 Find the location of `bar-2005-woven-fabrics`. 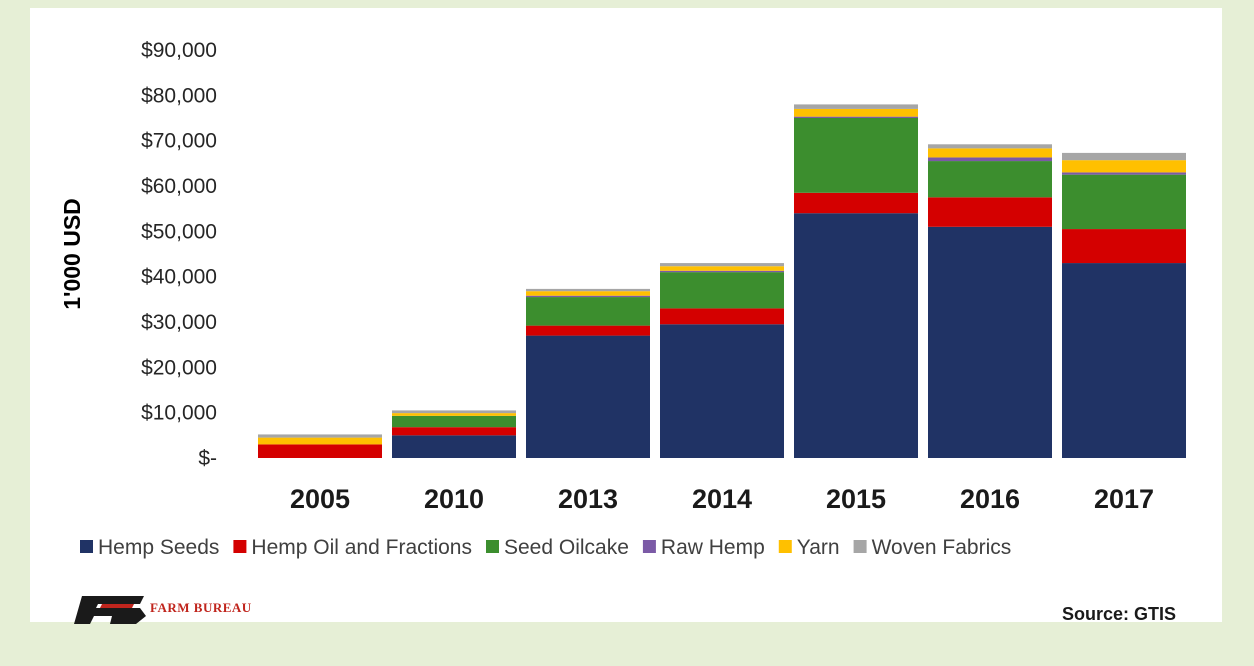

bar-2005-woven-fabrics is located at coordinates (320, 435).